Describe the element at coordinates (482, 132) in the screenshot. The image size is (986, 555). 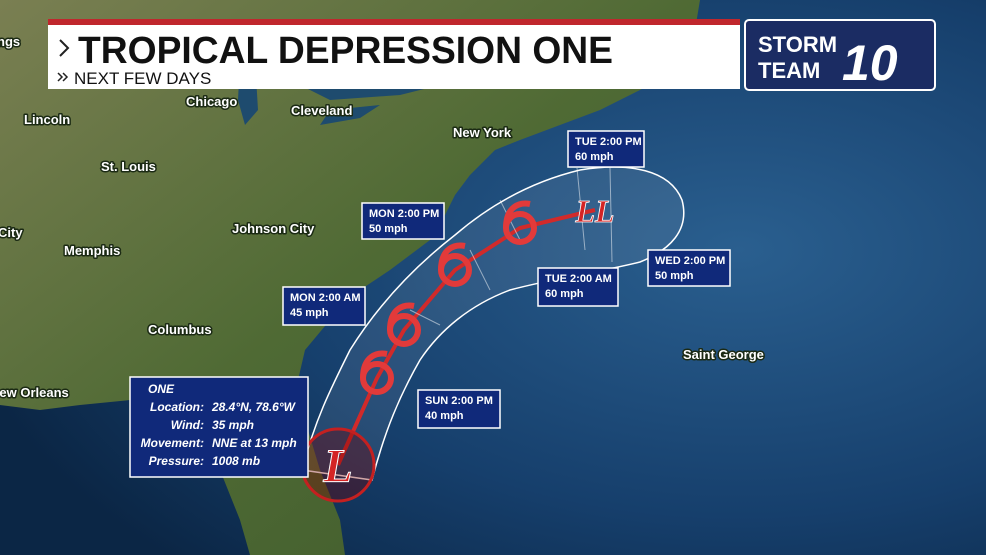
I see `city-label: New York` at that location.